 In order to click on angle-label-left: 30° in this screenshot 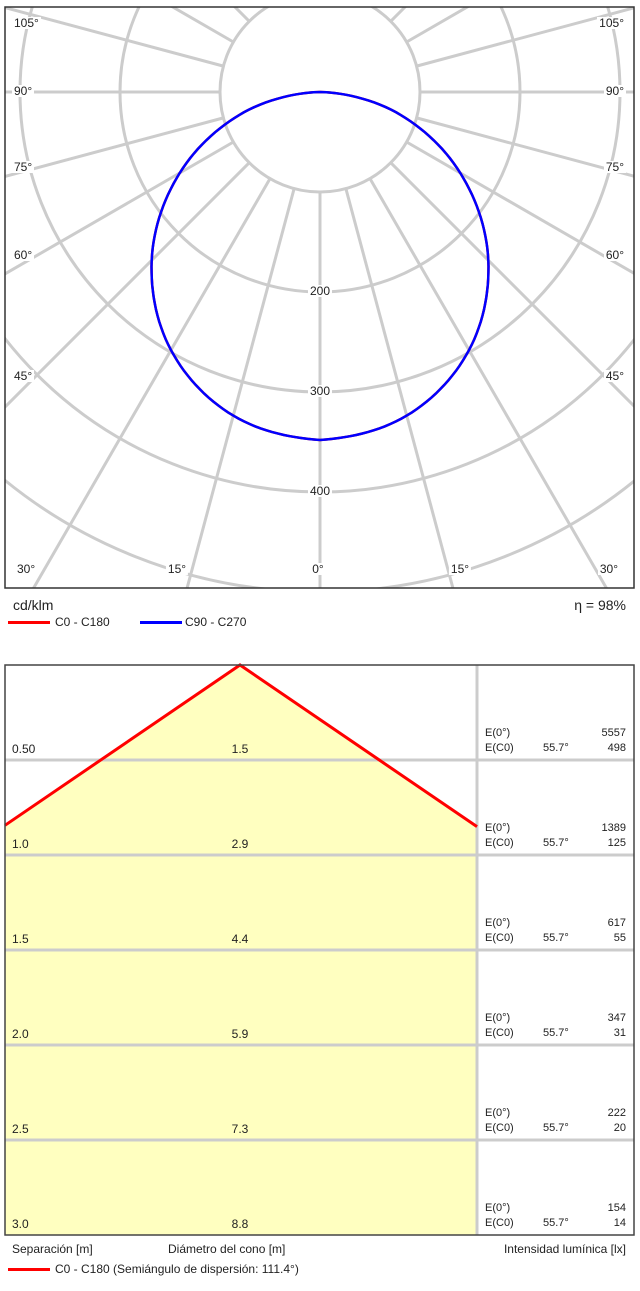, I will do `click(26, 569)`.